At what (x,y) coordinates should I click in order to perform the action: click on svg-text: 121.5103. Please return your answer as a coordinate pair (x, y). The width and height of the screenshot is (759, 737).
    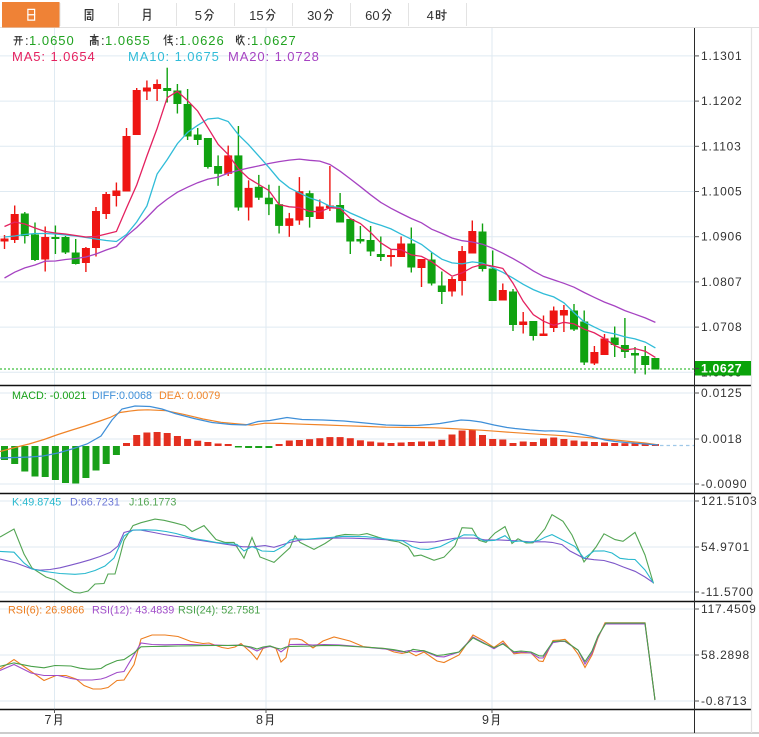
    Looking at the image, I should click on (729, 501).